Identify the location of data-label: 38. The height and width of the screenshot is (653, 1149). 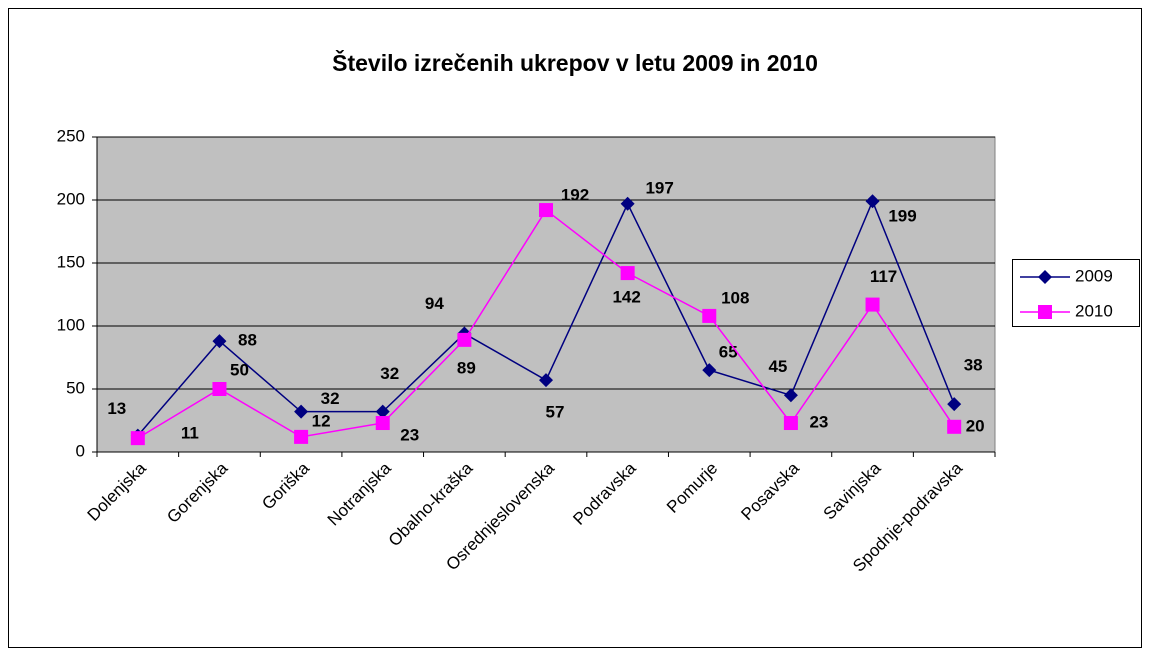
(973, 365).